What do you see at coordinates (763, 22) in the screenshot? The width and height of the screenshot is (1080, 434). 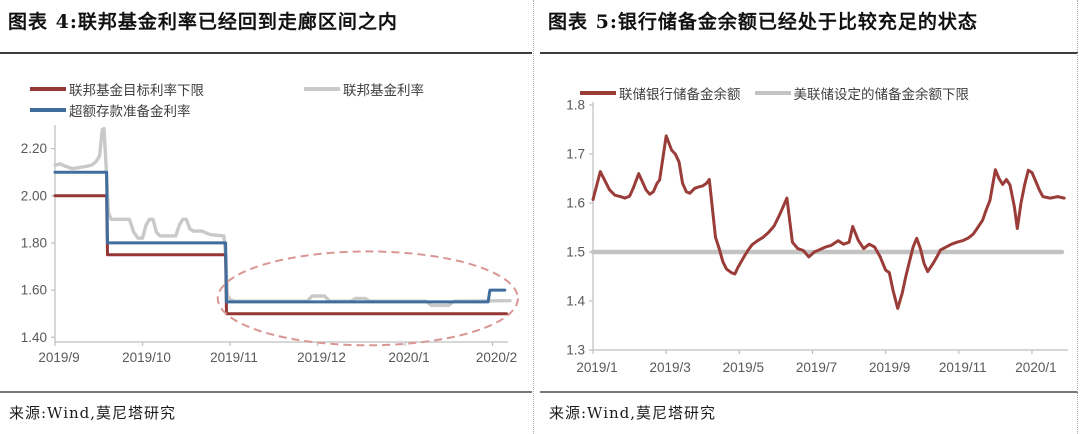 I see `chart-5-title: 图表 5:银行储备金余额已经处于比较充足的状态` at bounding box center [763, 22].